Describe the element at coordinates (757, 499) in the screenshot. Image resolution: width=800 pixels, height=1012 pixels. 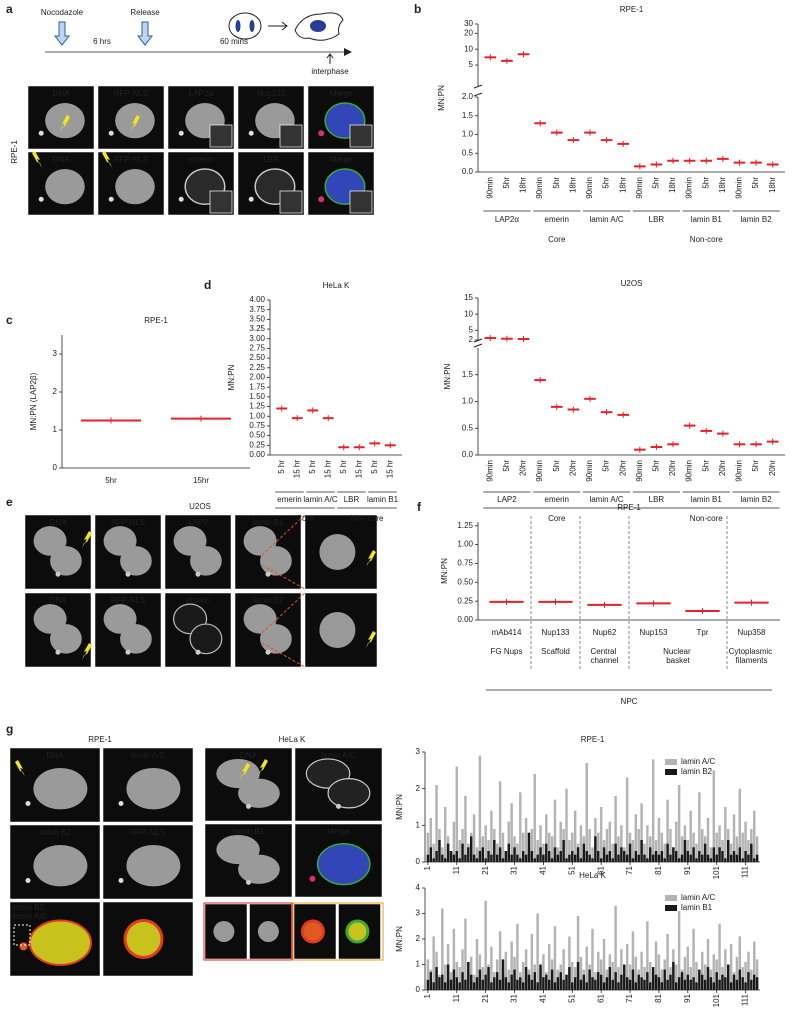
I see `group-label: lamin B2` at that location.